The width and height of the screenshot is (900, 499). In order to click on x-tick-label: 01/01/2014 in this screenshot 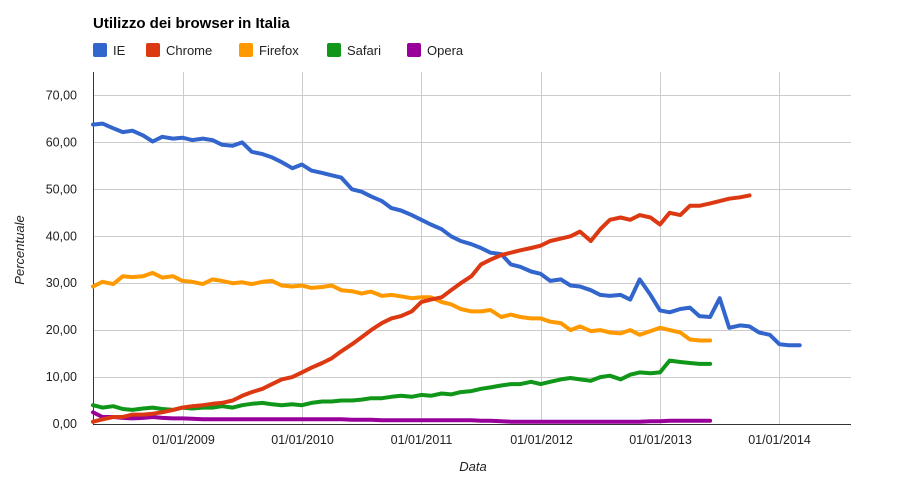, I will do `click(779, 440)`.